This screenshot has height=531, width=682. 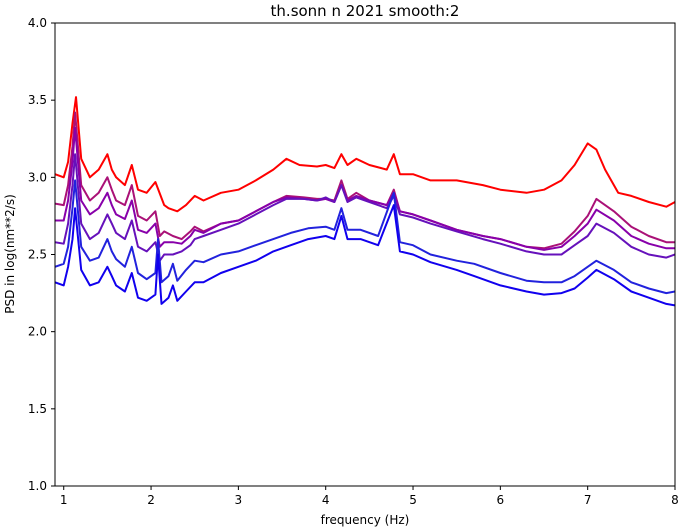 I want to click on x-axis: 1 2 3 4 5 6 7 8, so click(x=369, y=496).